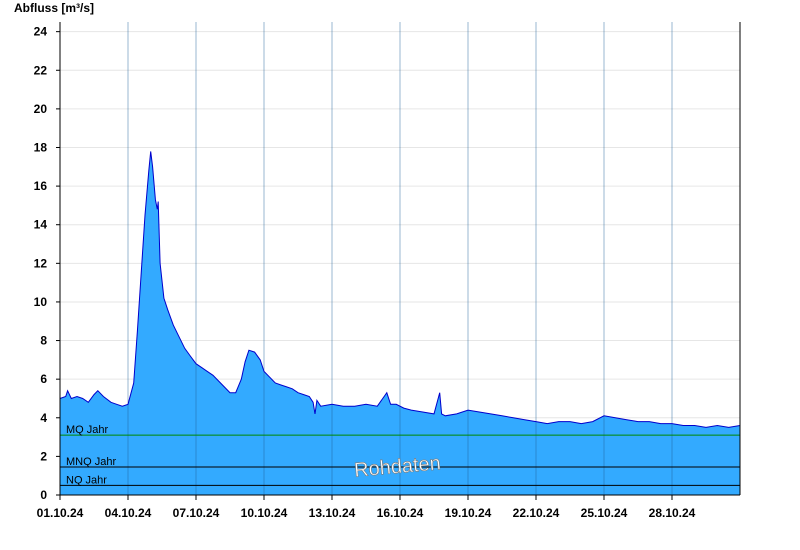 Image resolution: width=800 pixels, height=550 pixels. What do you see at coordinates (91, 462) in the screenshot?
I see `ref-label: MNQ Jahr` at bounding box center [91, 462].